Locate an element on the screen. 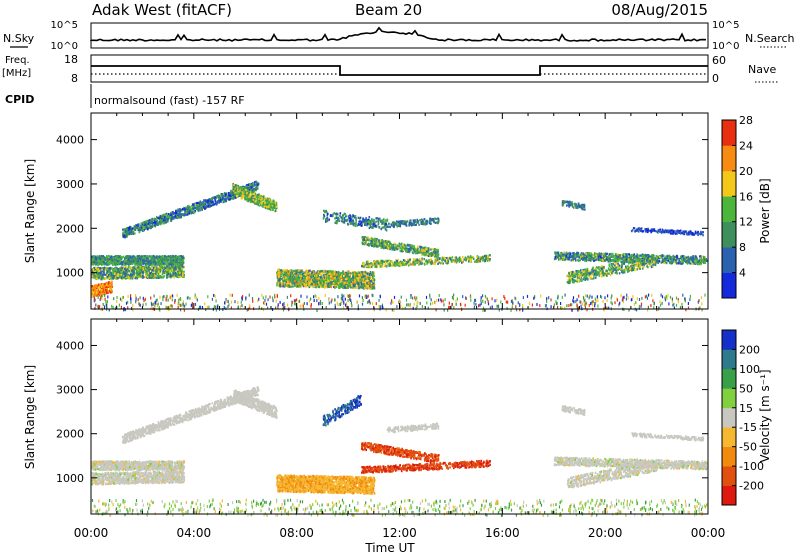 This screenshot has width=800, height=554. noise-sky-line is located at coordinates (398, 34).